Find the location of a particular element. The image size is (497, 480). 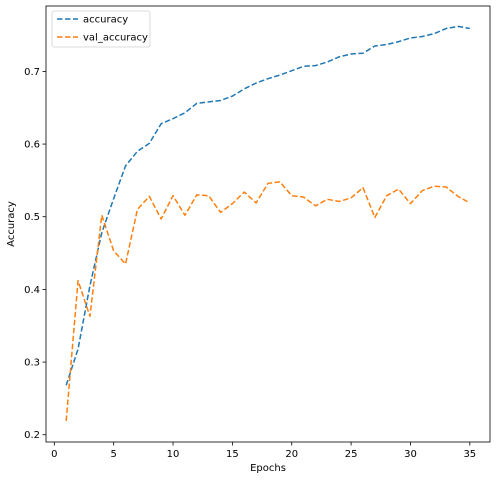

legend-frame is located at coordinates (101, 29).